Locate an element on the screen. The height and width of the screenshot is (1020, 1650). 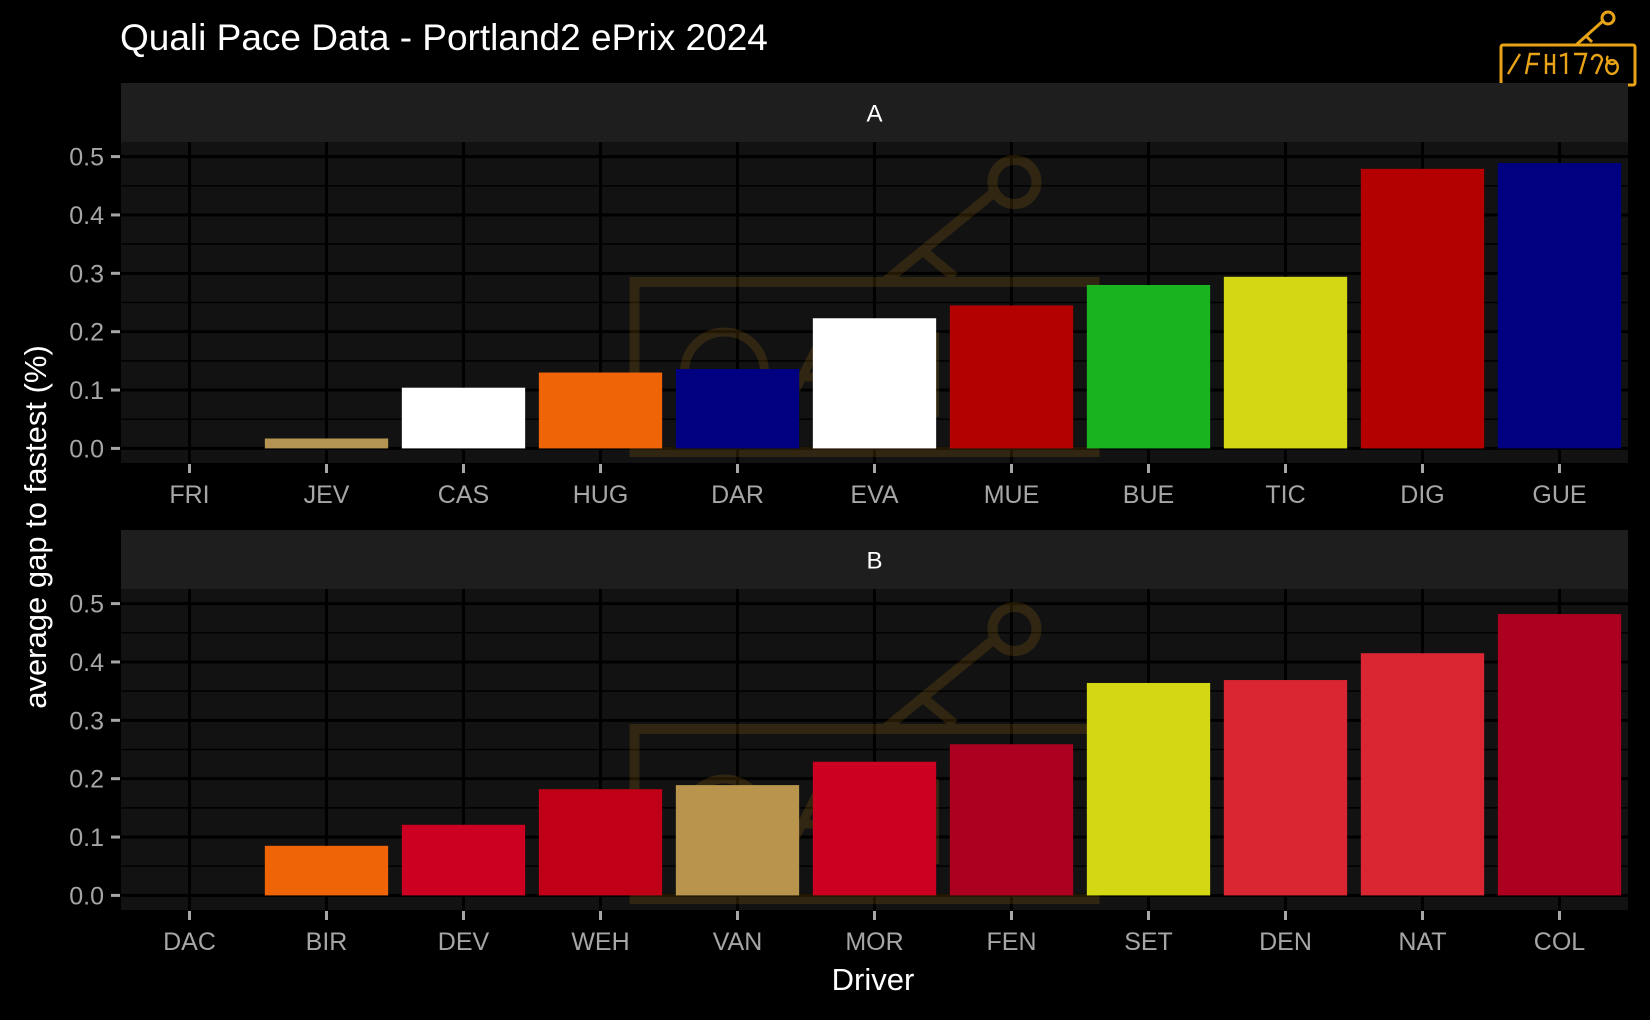
x-axis-title: Driver is located at coordinates (873, 979).